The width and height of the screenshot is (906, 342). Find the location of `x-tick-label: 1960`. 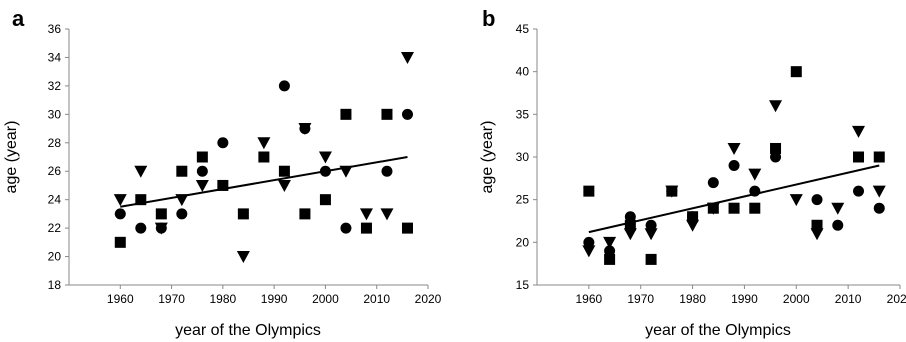

x-tick-label: 1960 is located at coordinates (589, 299).